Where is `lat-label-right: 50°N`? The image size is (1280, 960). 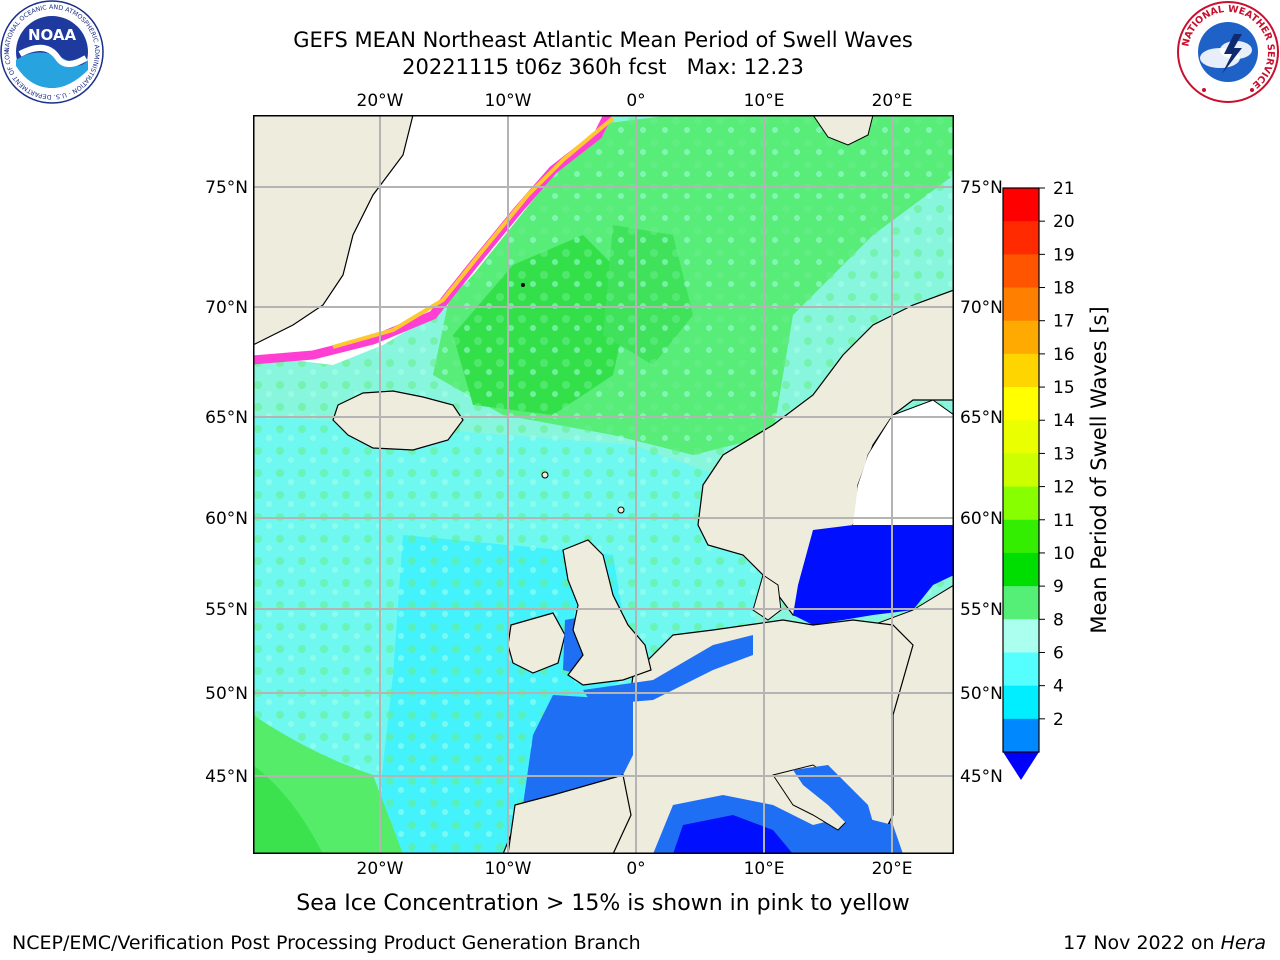
lat-label-right: 50°N is located at coordinates (981, 694).